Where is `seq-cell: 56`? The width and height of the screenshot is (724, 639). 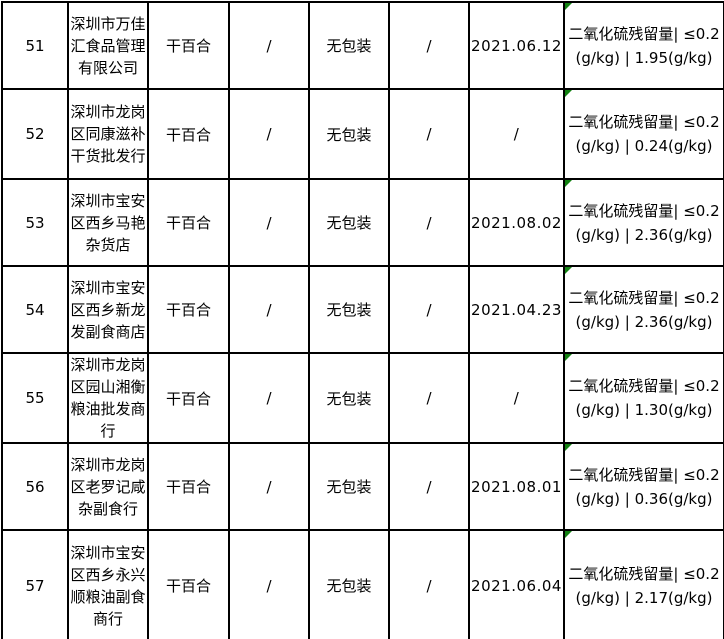 seq-cell: 56 is located at coordinates (35, 486).